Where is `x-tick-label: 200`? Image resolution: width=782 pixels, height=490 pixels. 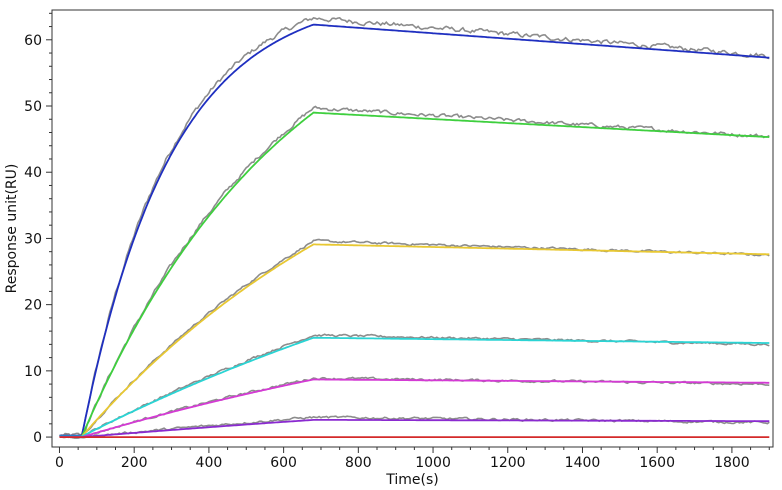
x-tick-label: 200 is located at coordinates (134, 463).